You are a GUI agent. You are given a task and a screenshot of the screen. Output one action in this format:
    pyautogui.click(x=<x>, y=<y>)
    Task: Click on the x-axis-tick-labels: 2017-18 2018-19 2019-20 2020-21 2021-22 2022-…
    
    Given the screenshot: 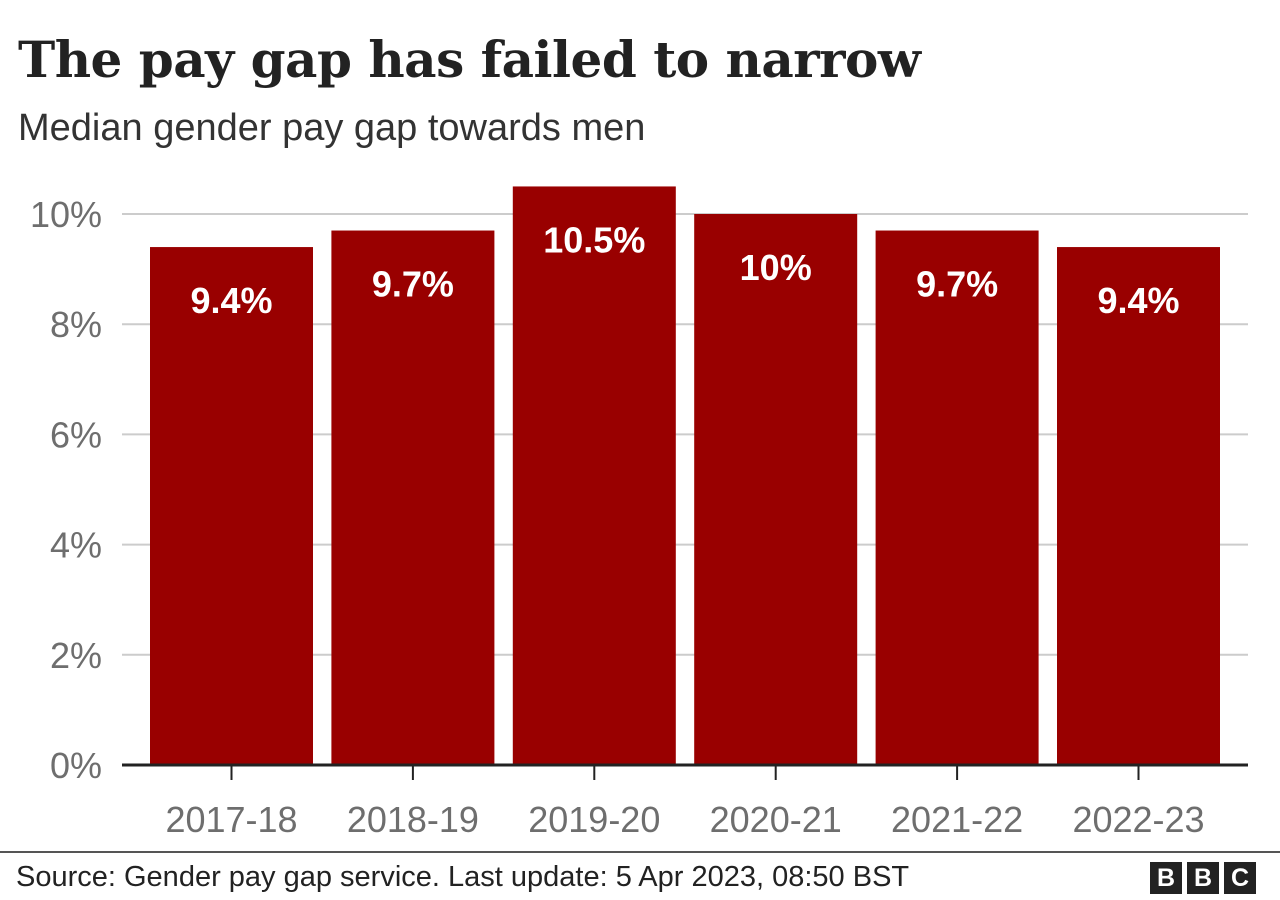 What is the action you would take?
    pyautogui.click(x=684, y=819)
    